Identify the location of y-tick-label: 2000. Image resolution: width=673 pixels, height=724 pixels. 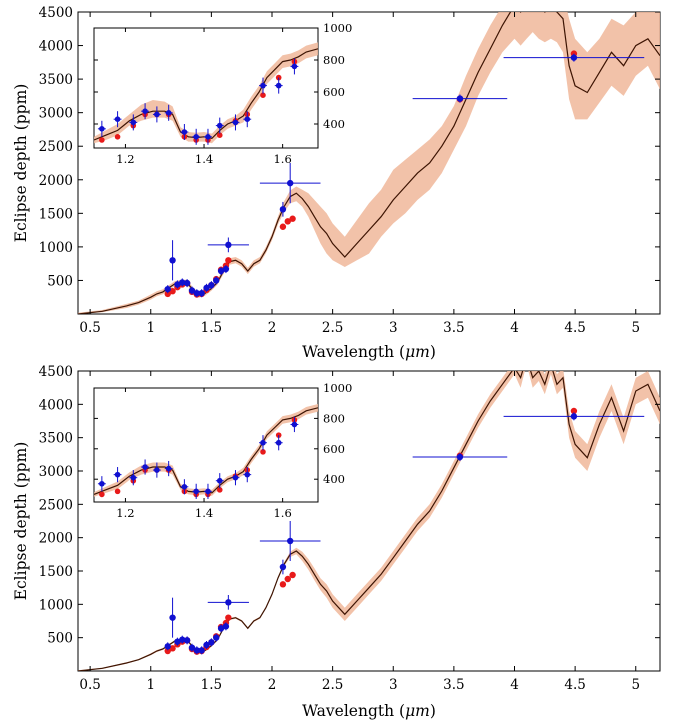
(56, 181).